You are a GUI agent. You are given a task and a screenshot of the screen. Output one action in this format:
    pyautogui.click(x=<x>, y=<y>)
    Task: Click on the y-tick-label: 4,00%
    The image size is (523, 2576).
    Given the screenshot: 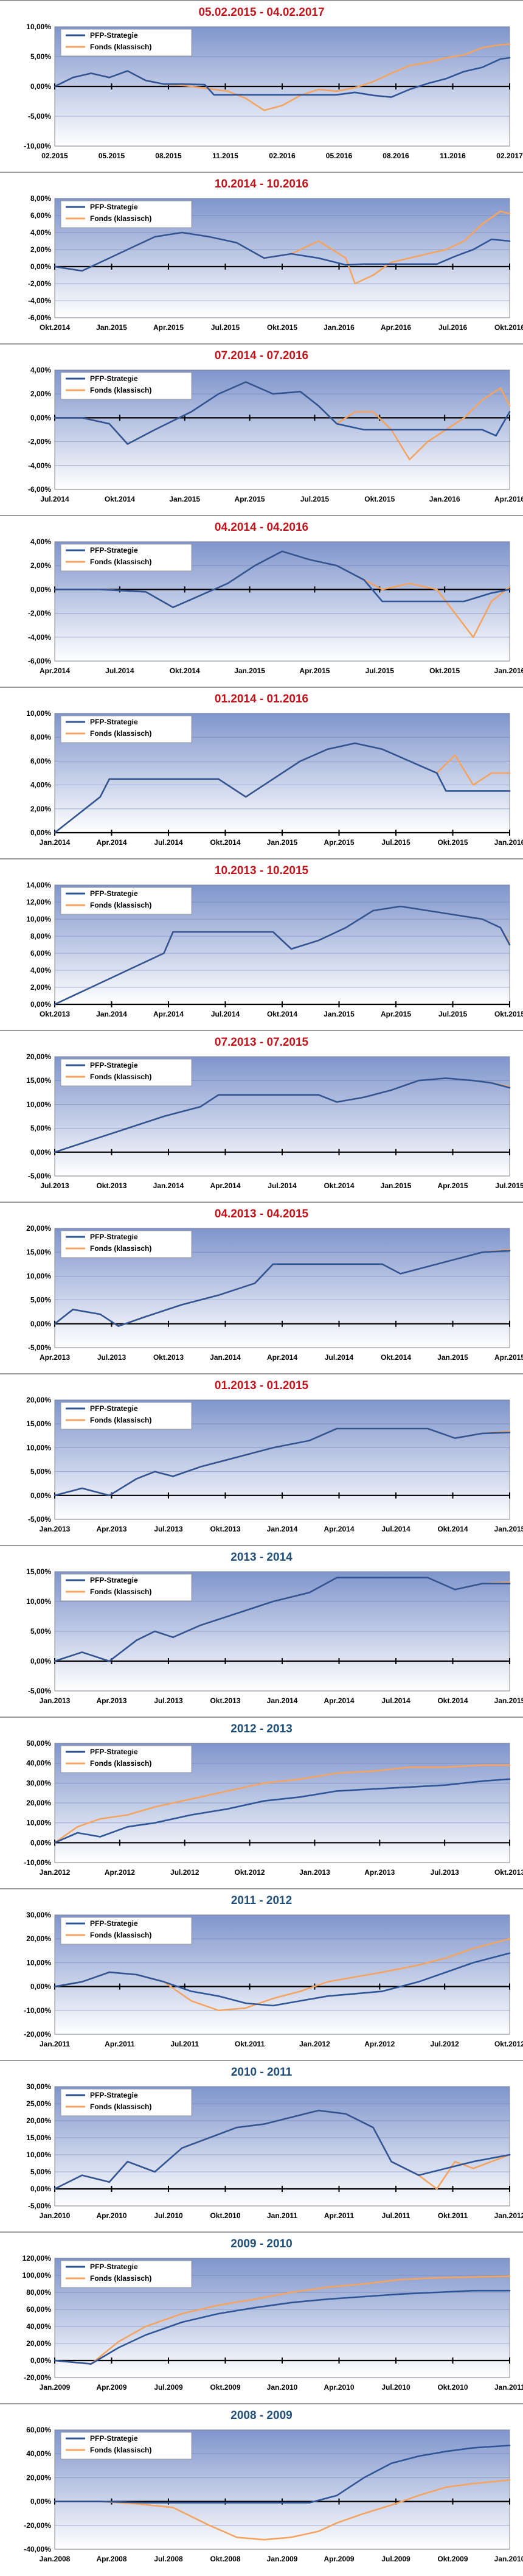 What is the action you would take?
    pyautogui.click(x=41, y=785)
    